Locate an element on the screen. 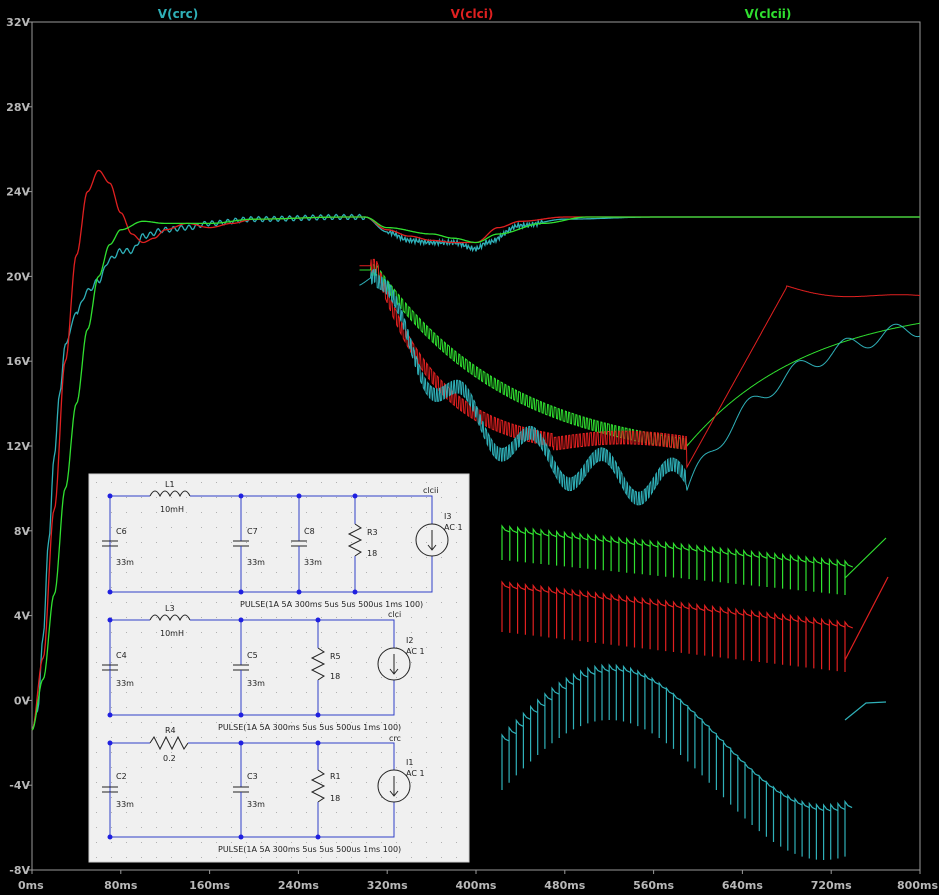  y-tick-label: -4V is located at coordinates (19, 785).